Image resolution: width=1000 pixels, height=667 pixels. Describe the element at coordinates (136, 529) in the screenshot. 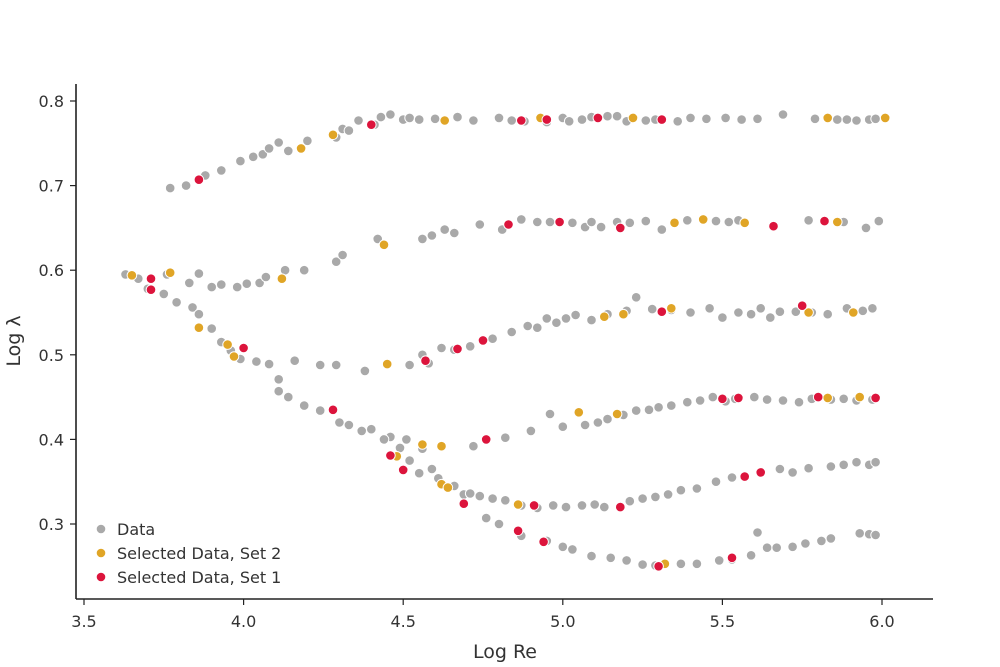

I see `legend-label-data: Data` at that location.